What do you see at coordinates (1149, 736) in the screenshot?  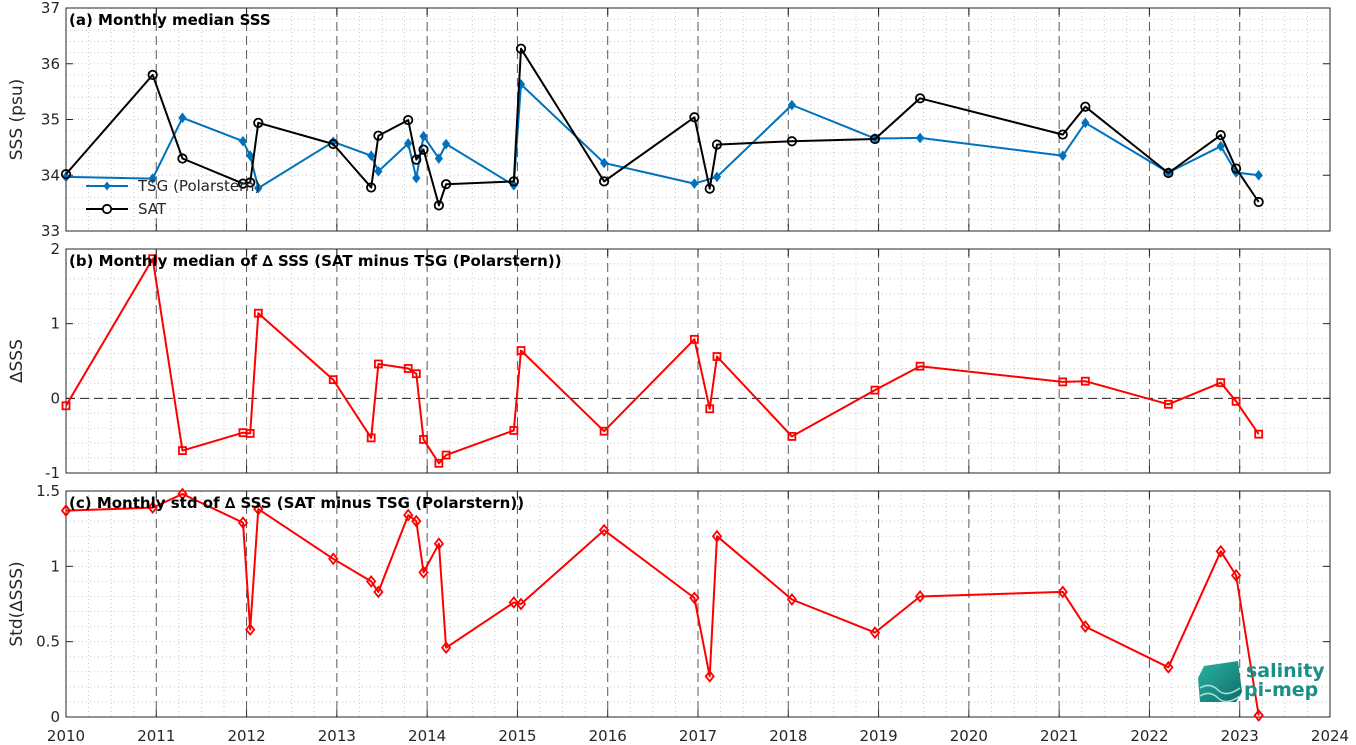 I see `x-tick-label: 2022` at bounding box center [1149, 736].